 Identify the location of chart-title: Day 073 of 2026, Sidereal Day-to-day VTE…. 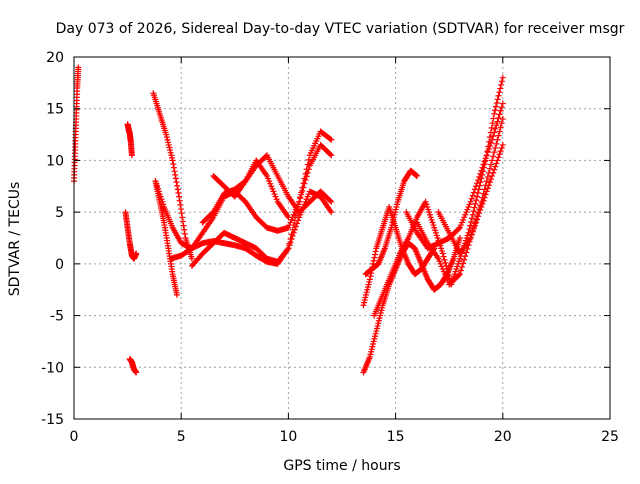
(340, 29).